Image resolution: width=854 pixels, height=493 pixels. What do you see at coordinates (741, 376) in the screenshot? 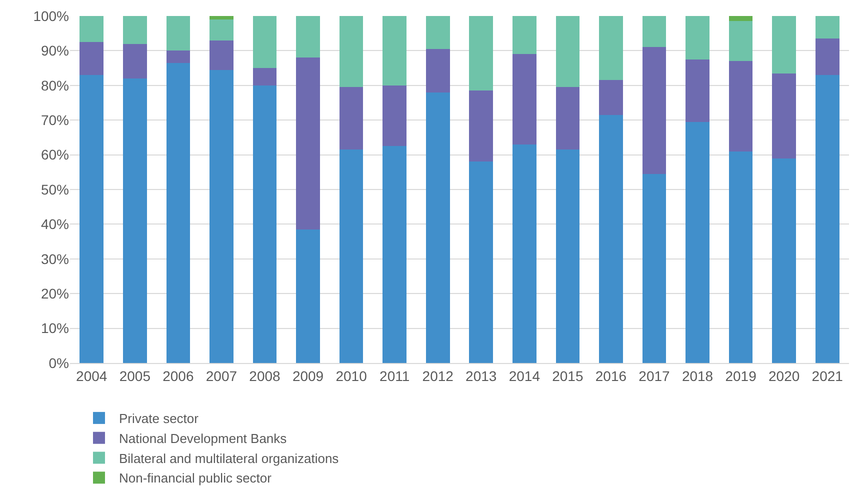
I see `x-tick-label: 2019` at bounding box center [741, 376].